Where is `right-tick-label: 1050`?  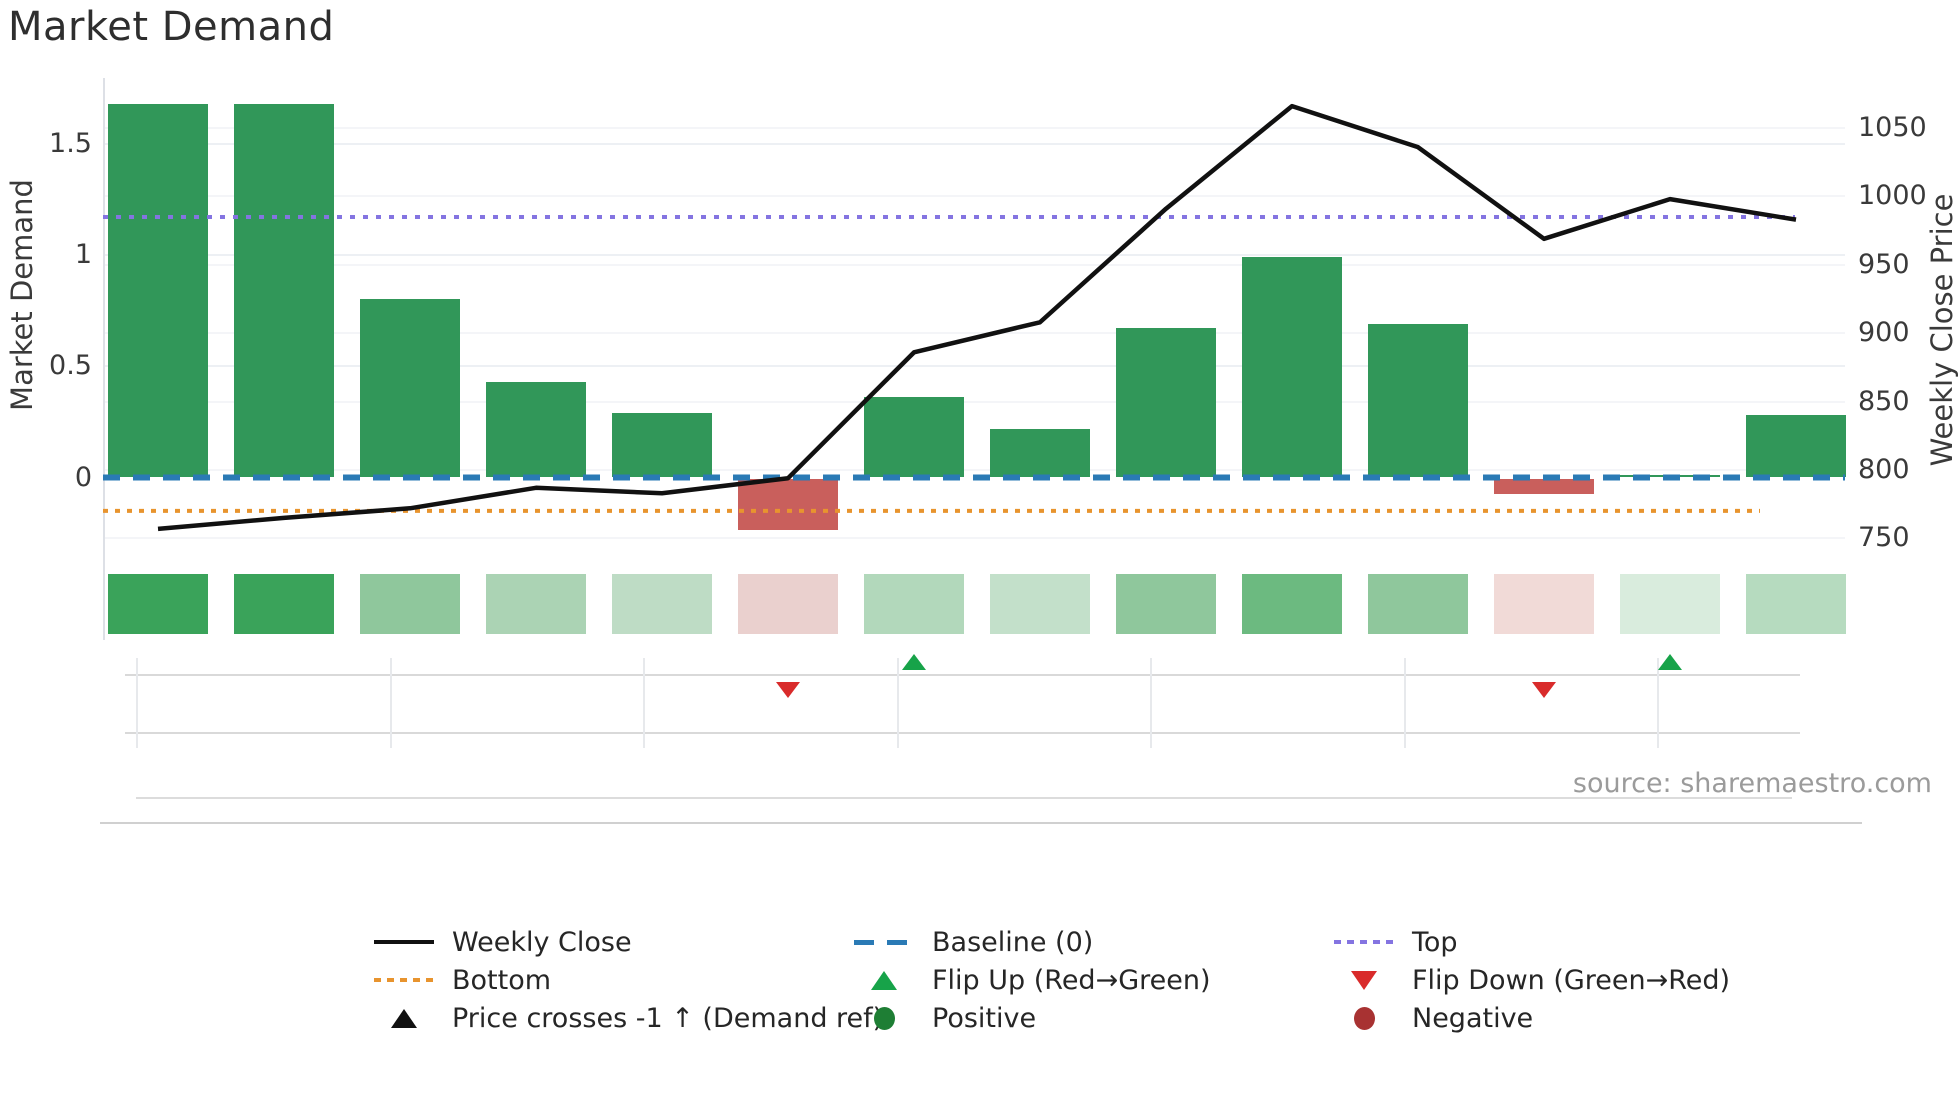
right-tick-label: 1050 is located at coordinates (1892, 127).